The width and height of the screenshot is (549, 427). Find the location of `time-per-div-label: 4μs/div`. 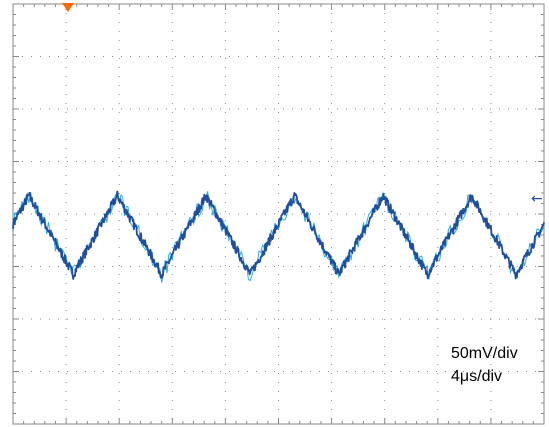

time-per-div-label: 4μs/div is located at coordinates (477, 376).